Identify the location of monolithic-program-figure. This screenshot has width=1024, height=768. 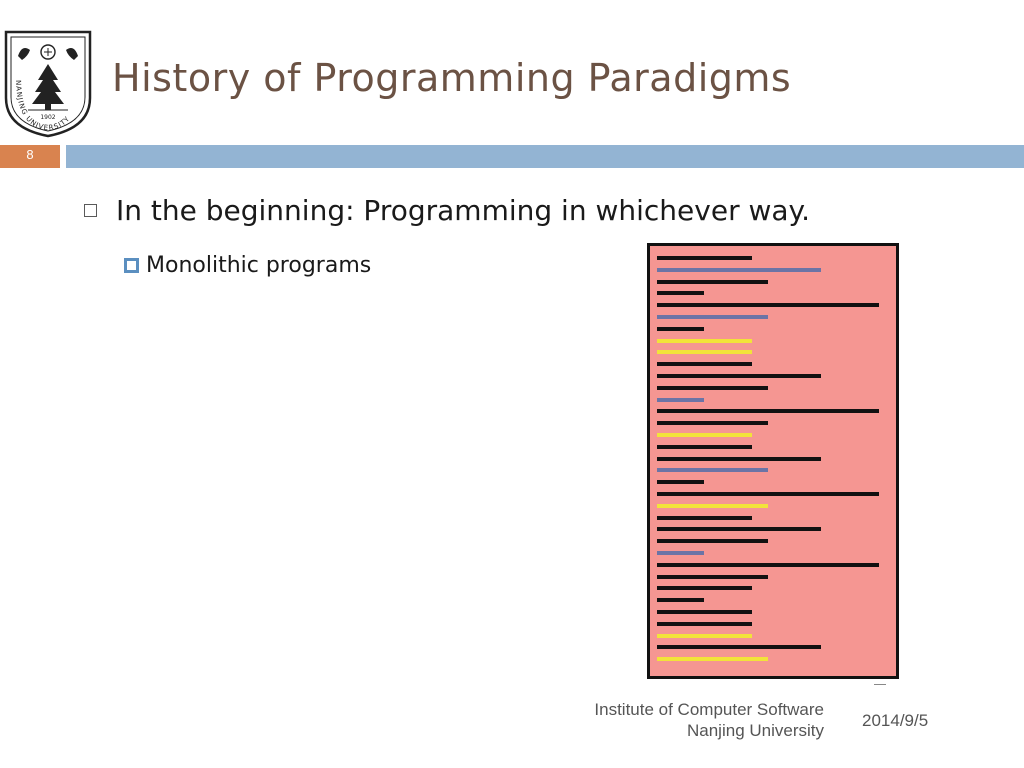
(773, 461).